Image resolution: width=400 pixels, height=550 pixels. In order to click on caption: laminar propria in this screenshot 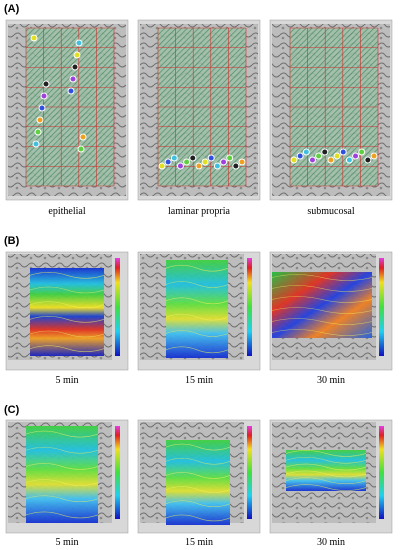, I will do `click(199, 211)`.